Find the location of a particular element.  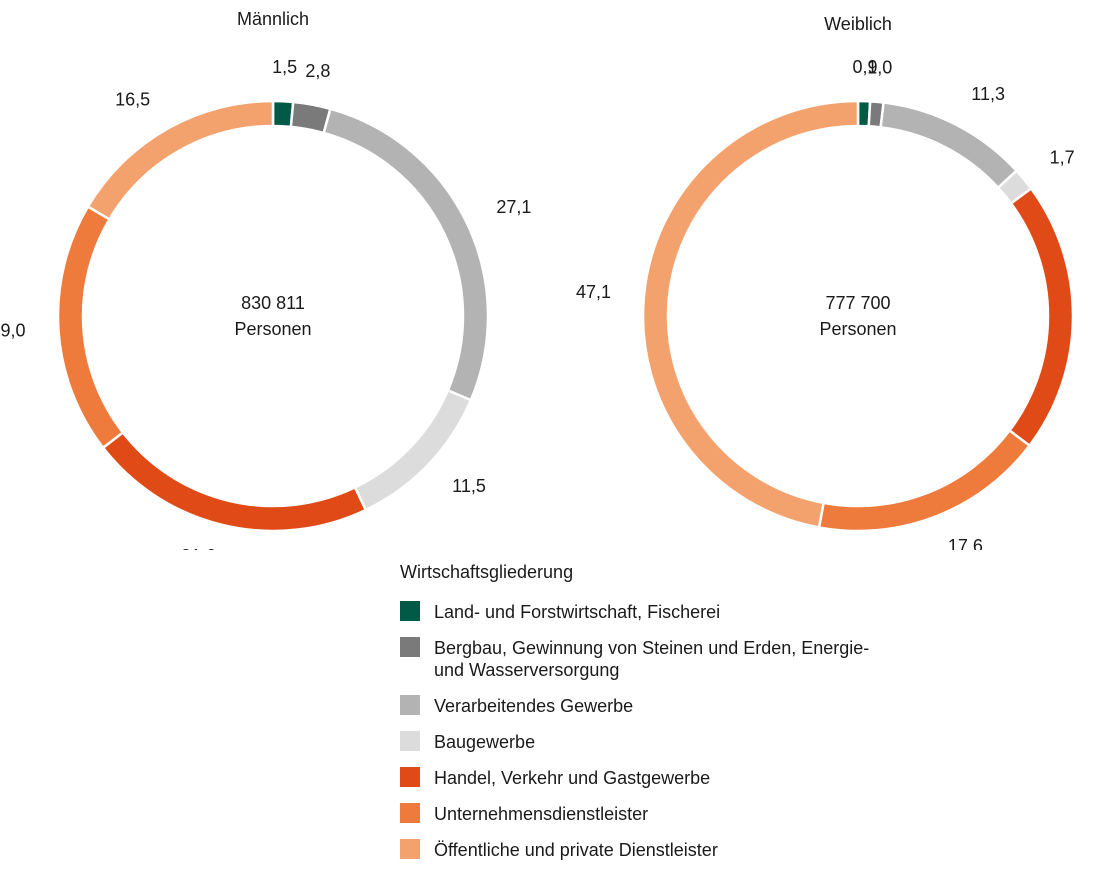

legend-label: Handel, Verkehr und Gastgewerbe is located at coordinates (572, 778).